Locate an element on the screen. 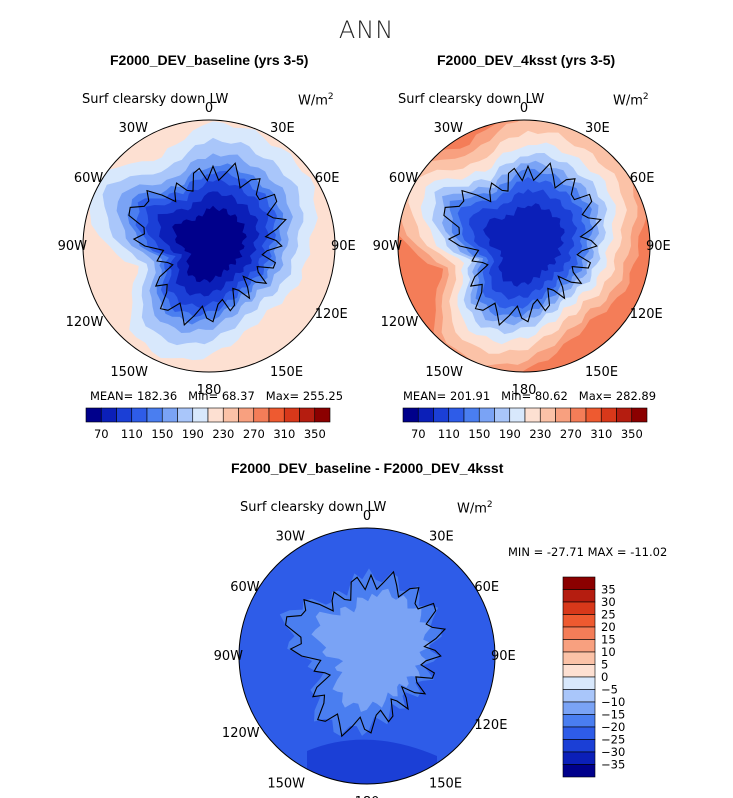 This screenshot has height=798, width=733. panel-1-title: F2000_DEV_baseline (yrs 3-5) is located at coordinates (209, 60).